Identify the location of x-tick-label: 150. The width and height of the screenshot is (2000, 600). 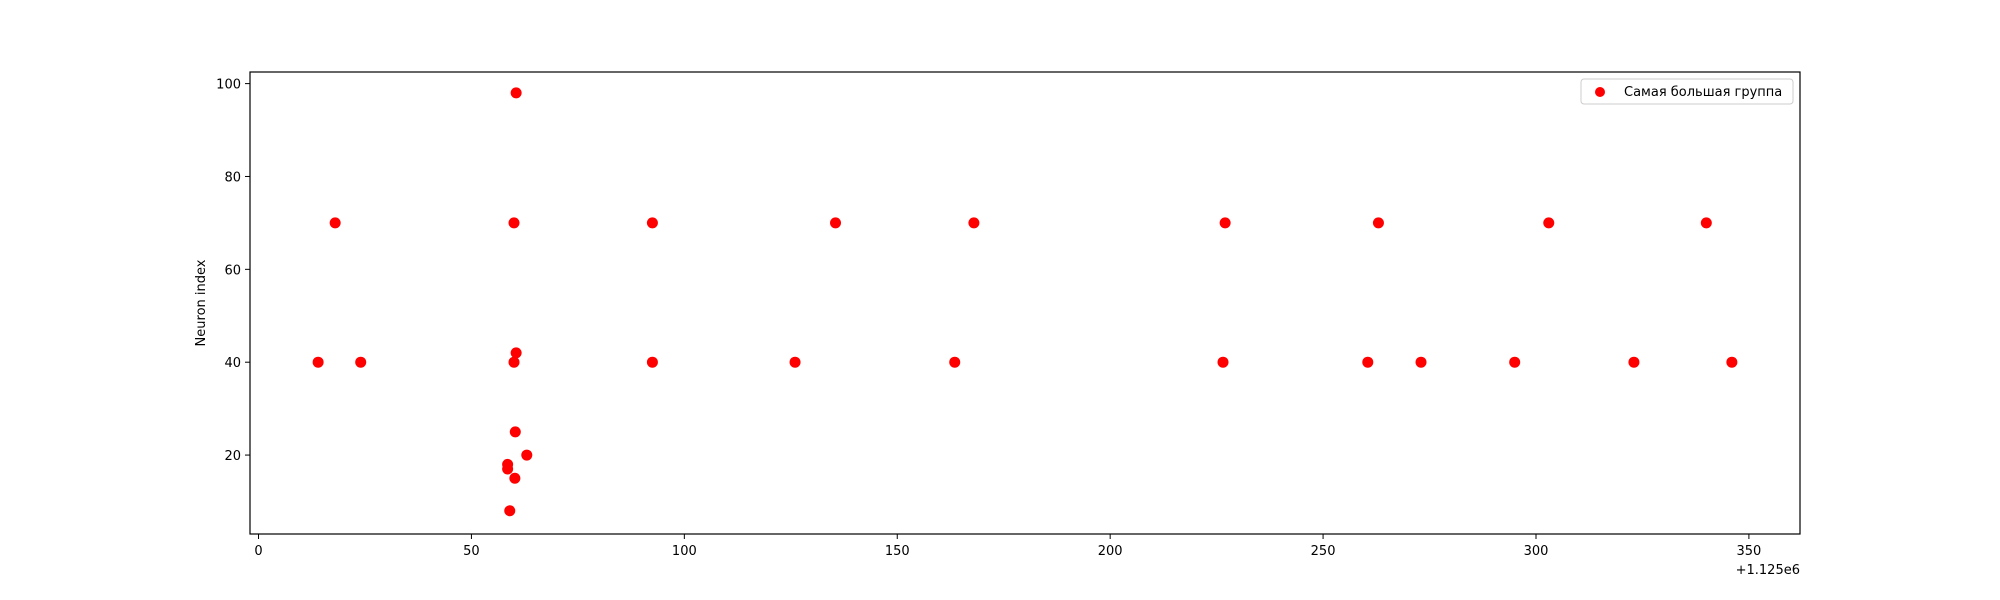
(897, 551).